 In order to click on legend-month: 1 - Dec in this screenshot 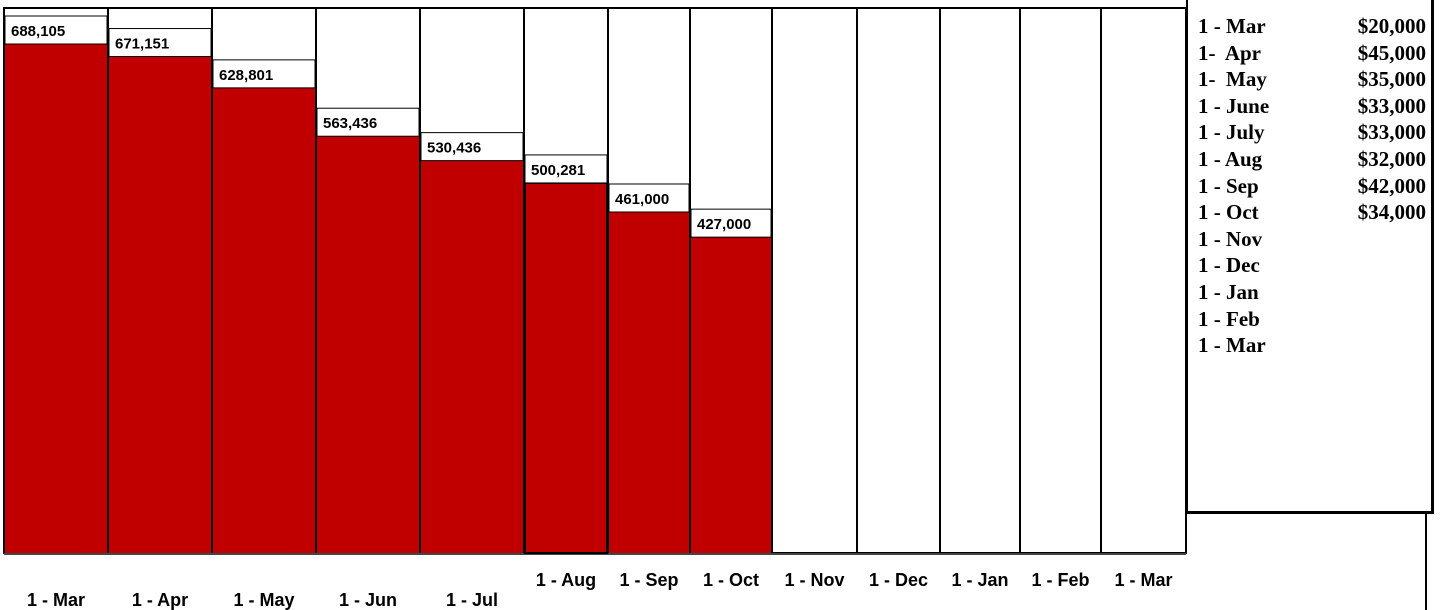, I will do `click(1229, 265)`.